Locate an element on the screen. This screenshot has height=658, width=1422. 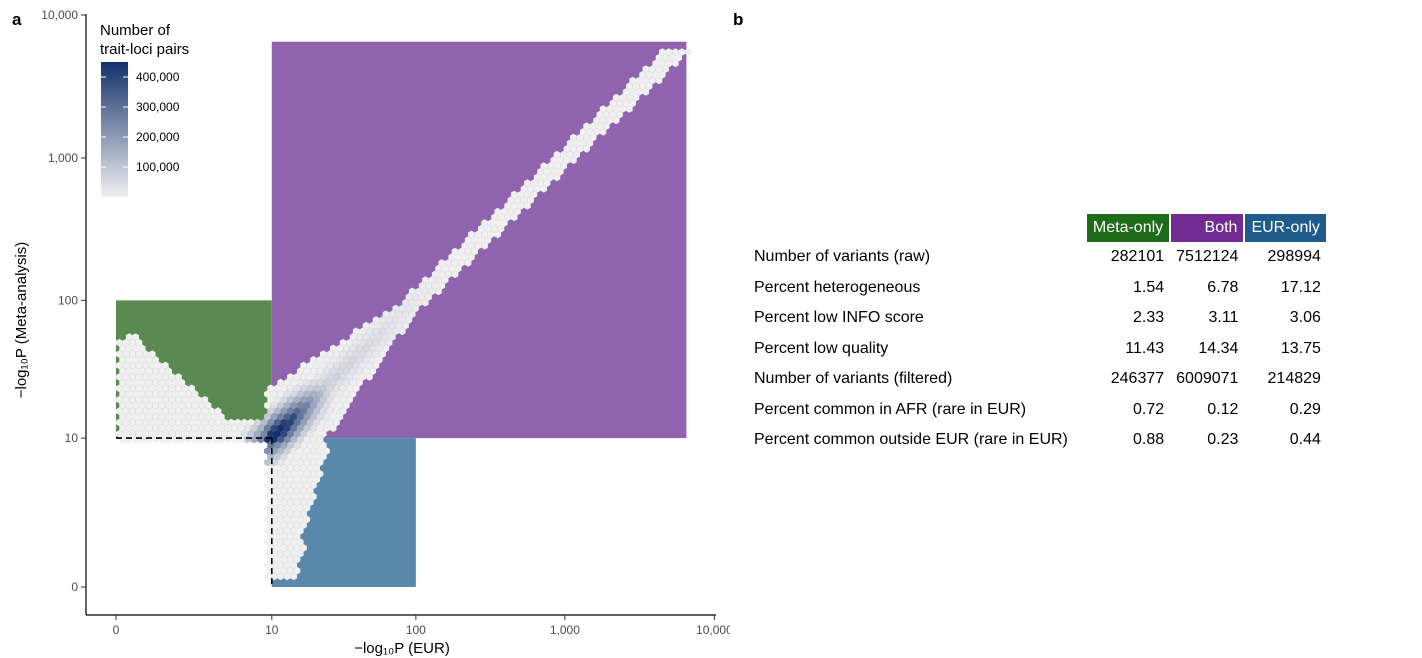
y-tick-label: 10 is located at coordinates (72, 438).